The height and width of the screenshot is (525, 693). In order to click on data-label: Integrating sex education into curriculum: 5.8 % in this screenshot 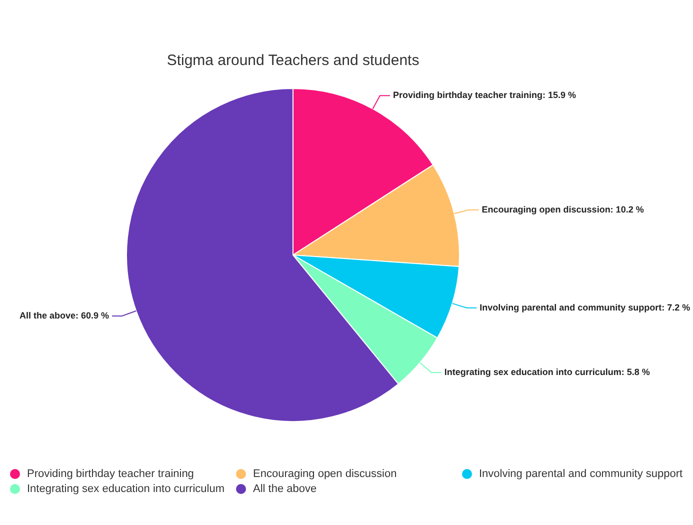, I will do `click(547, 371)`.